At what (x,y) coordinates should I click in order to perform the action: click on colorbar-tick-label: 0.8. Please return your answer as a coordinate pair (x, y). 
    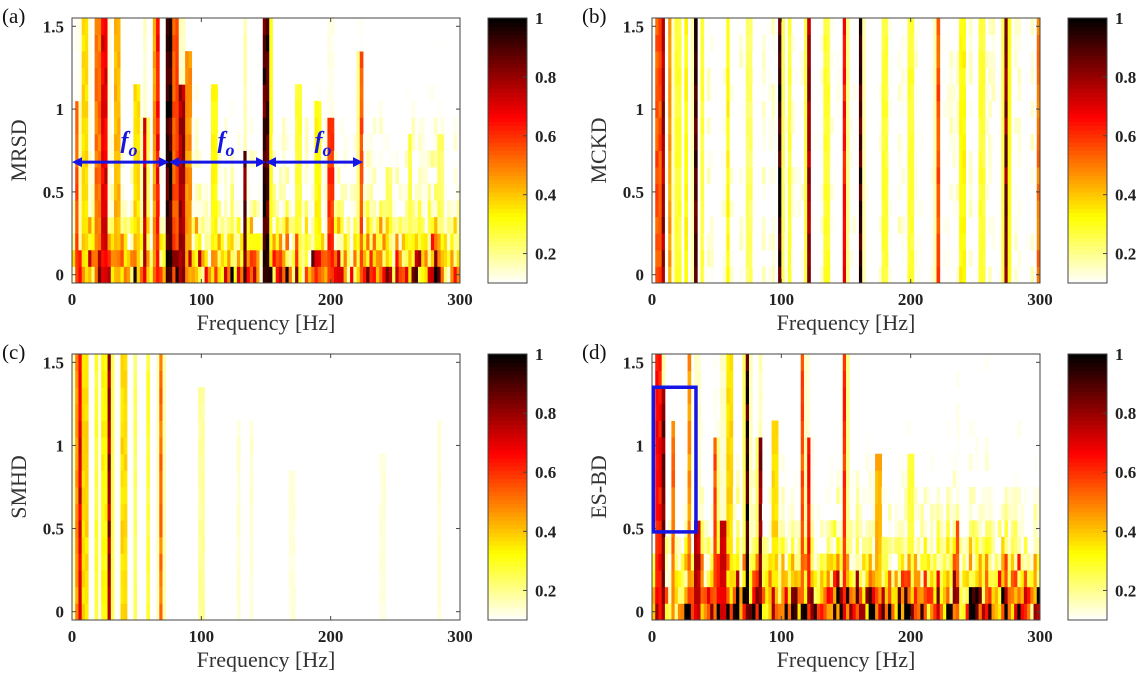
    Looking at the image, I should click on (1125, 77).